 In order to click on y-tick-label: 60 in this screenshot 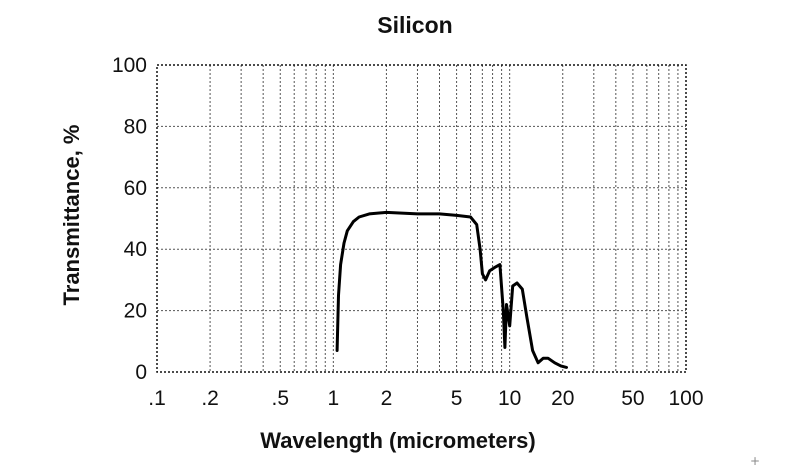, I will do `click(135, 188)`.